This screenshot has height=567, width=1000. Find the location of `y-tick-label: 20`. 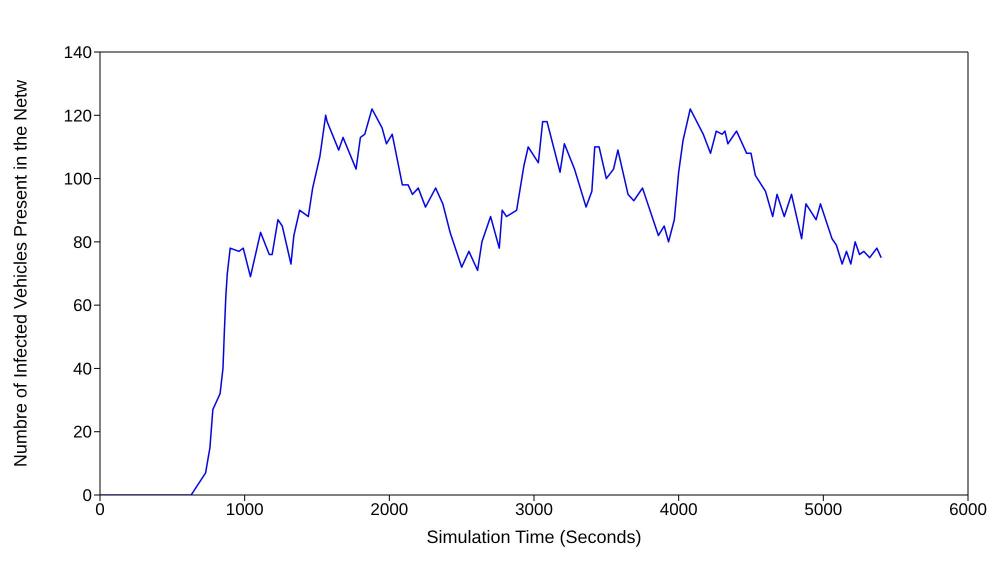

y-tick-label: 20 is located at coordinates (82, 432).